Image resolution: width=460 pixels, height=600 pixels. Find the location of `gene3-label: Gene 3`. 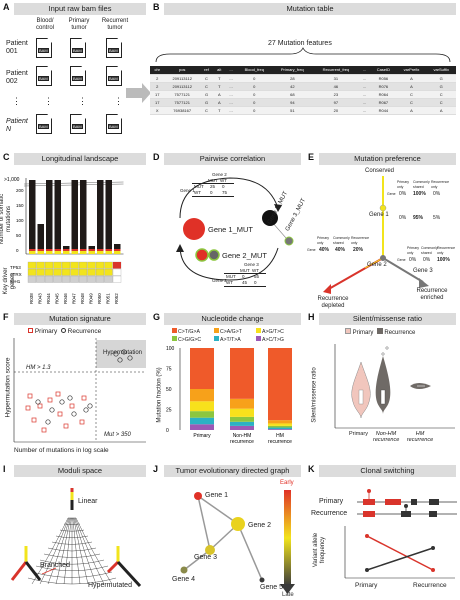

gene3-label: Gene 3 is located at coordinates (423, 271).